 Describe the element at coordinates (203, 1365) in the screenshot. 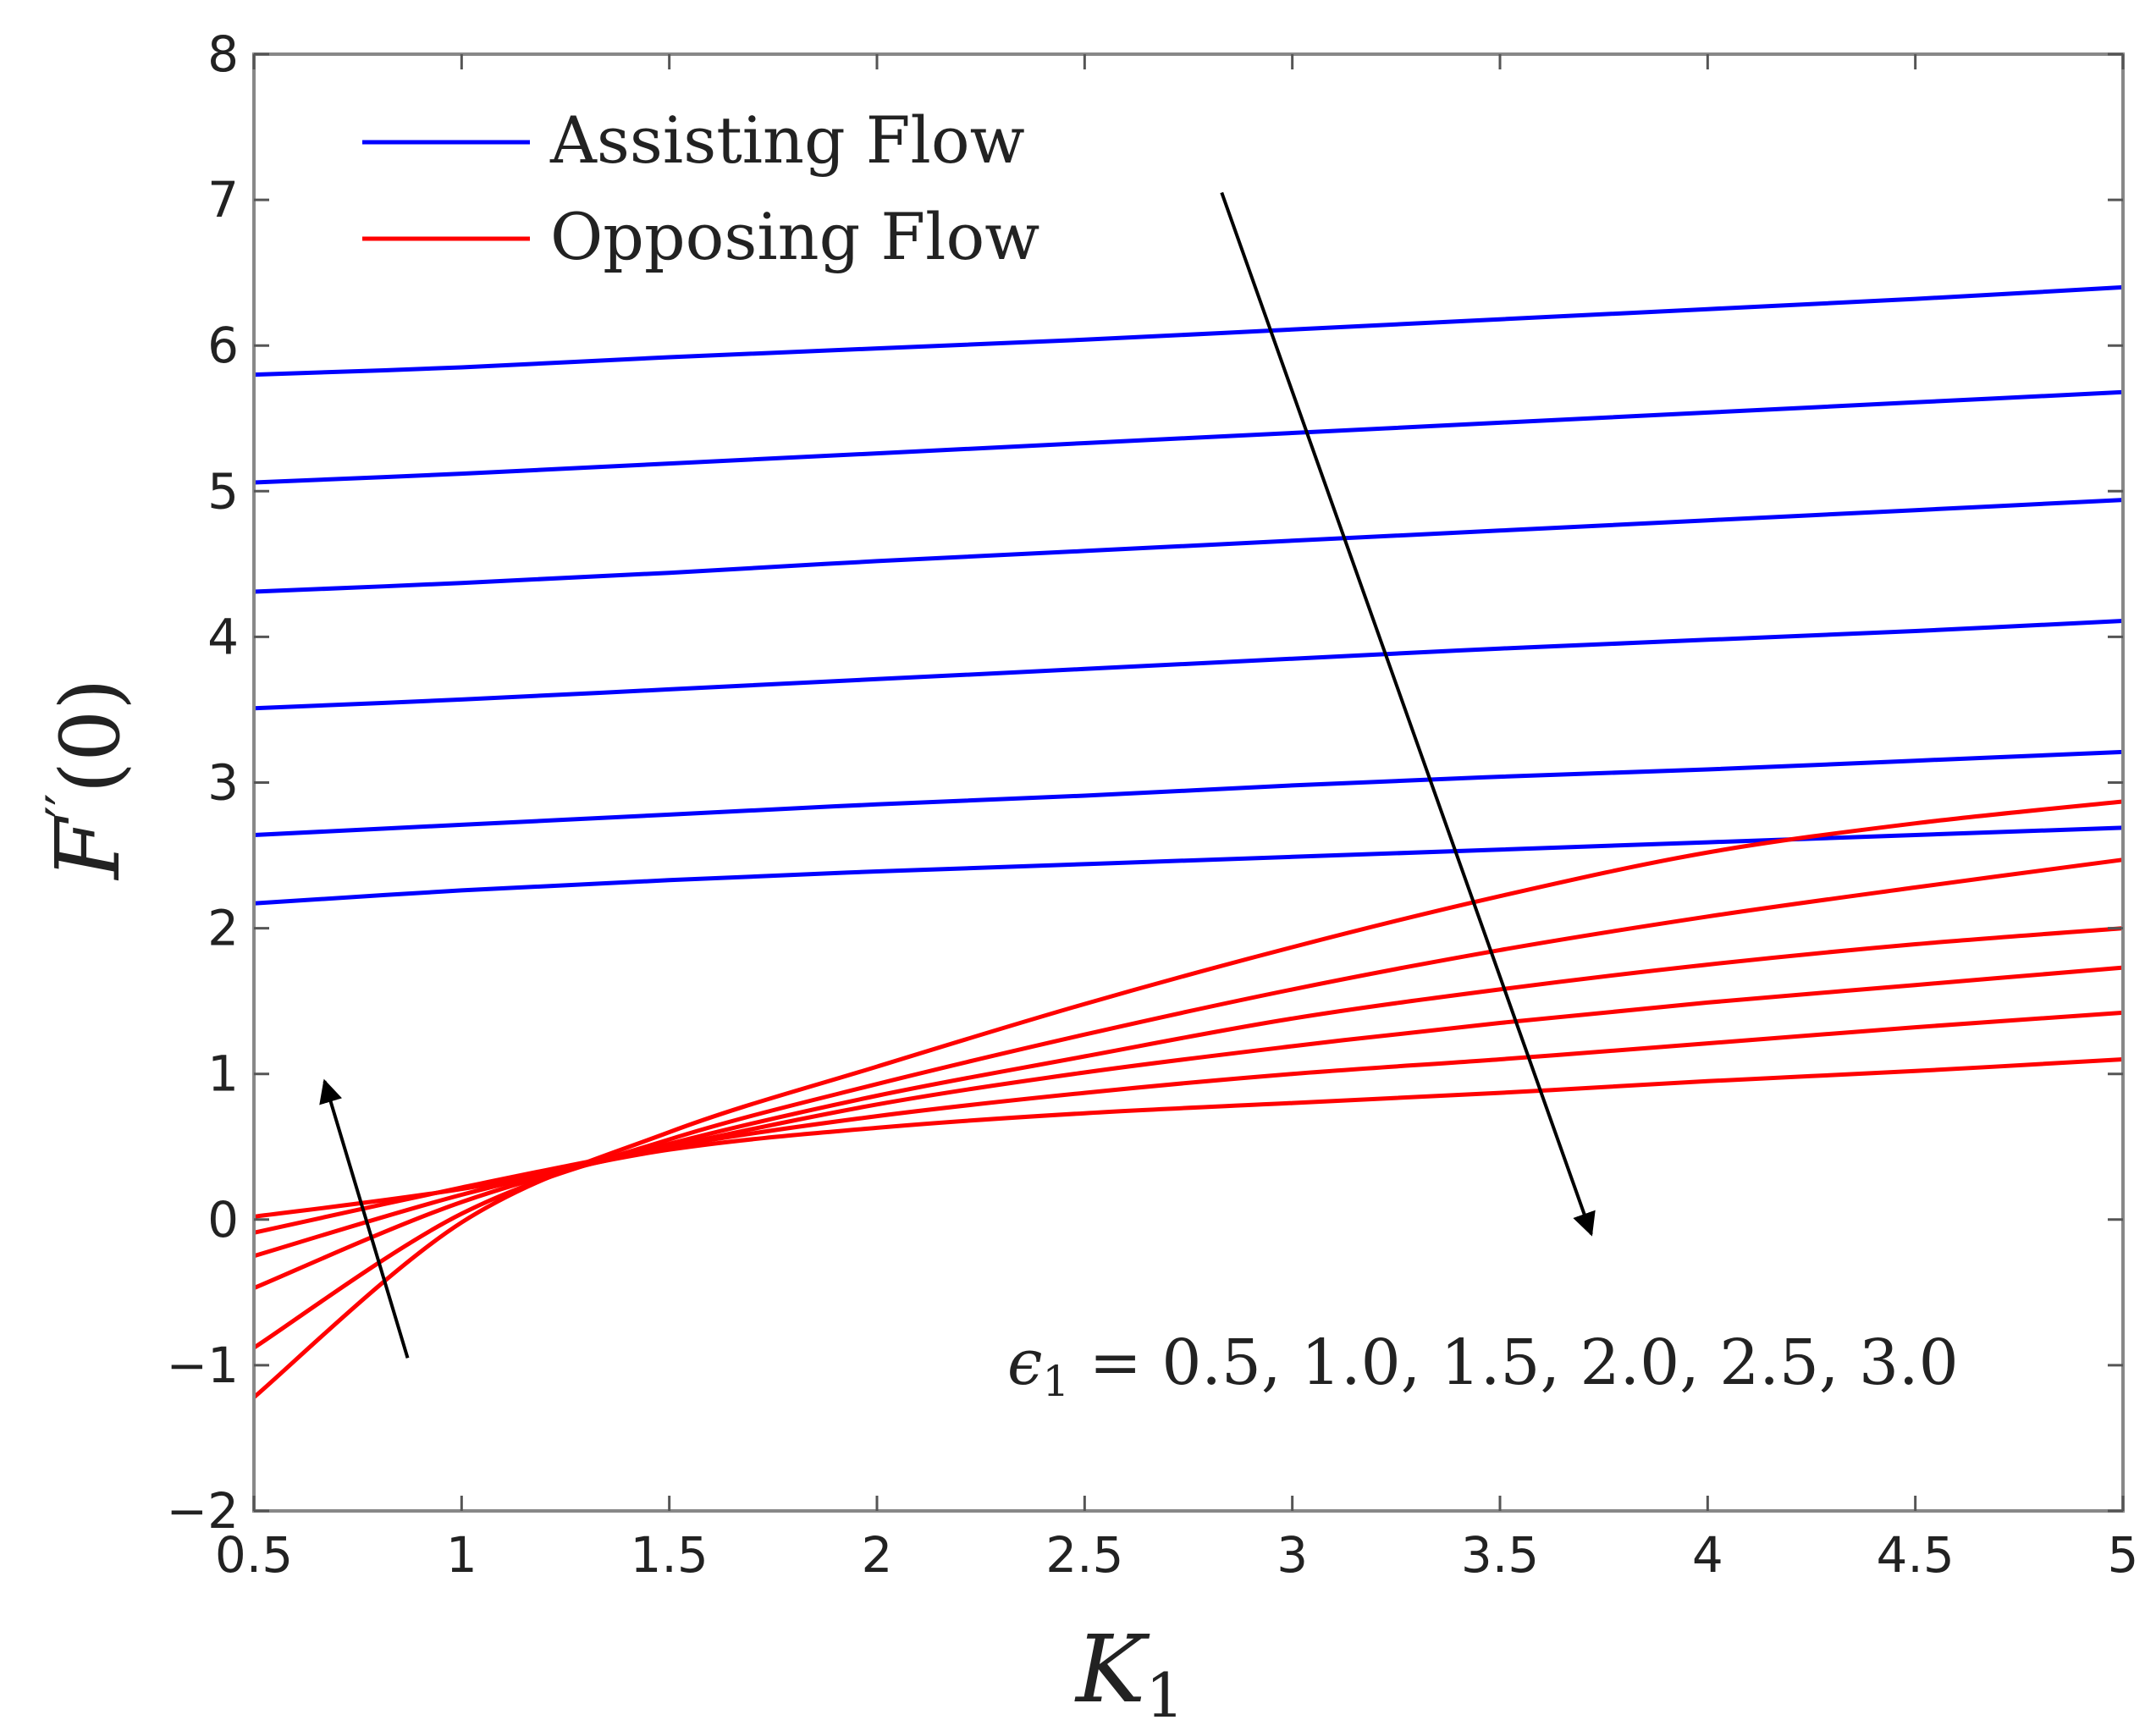

I see `y-tick-label: −1` at that location.